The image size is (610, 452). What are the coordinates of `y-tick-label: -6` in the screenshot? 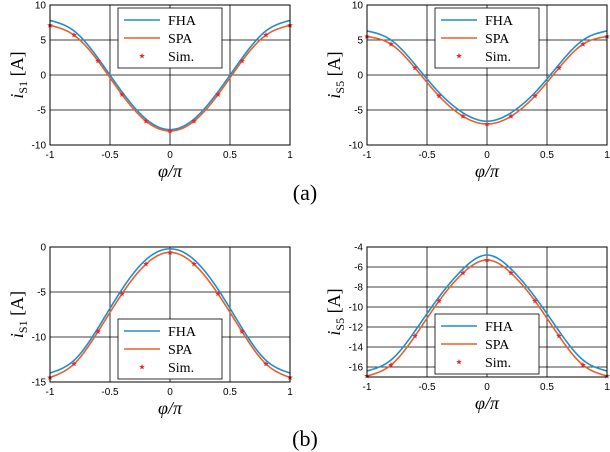 It's located at (358, 268).